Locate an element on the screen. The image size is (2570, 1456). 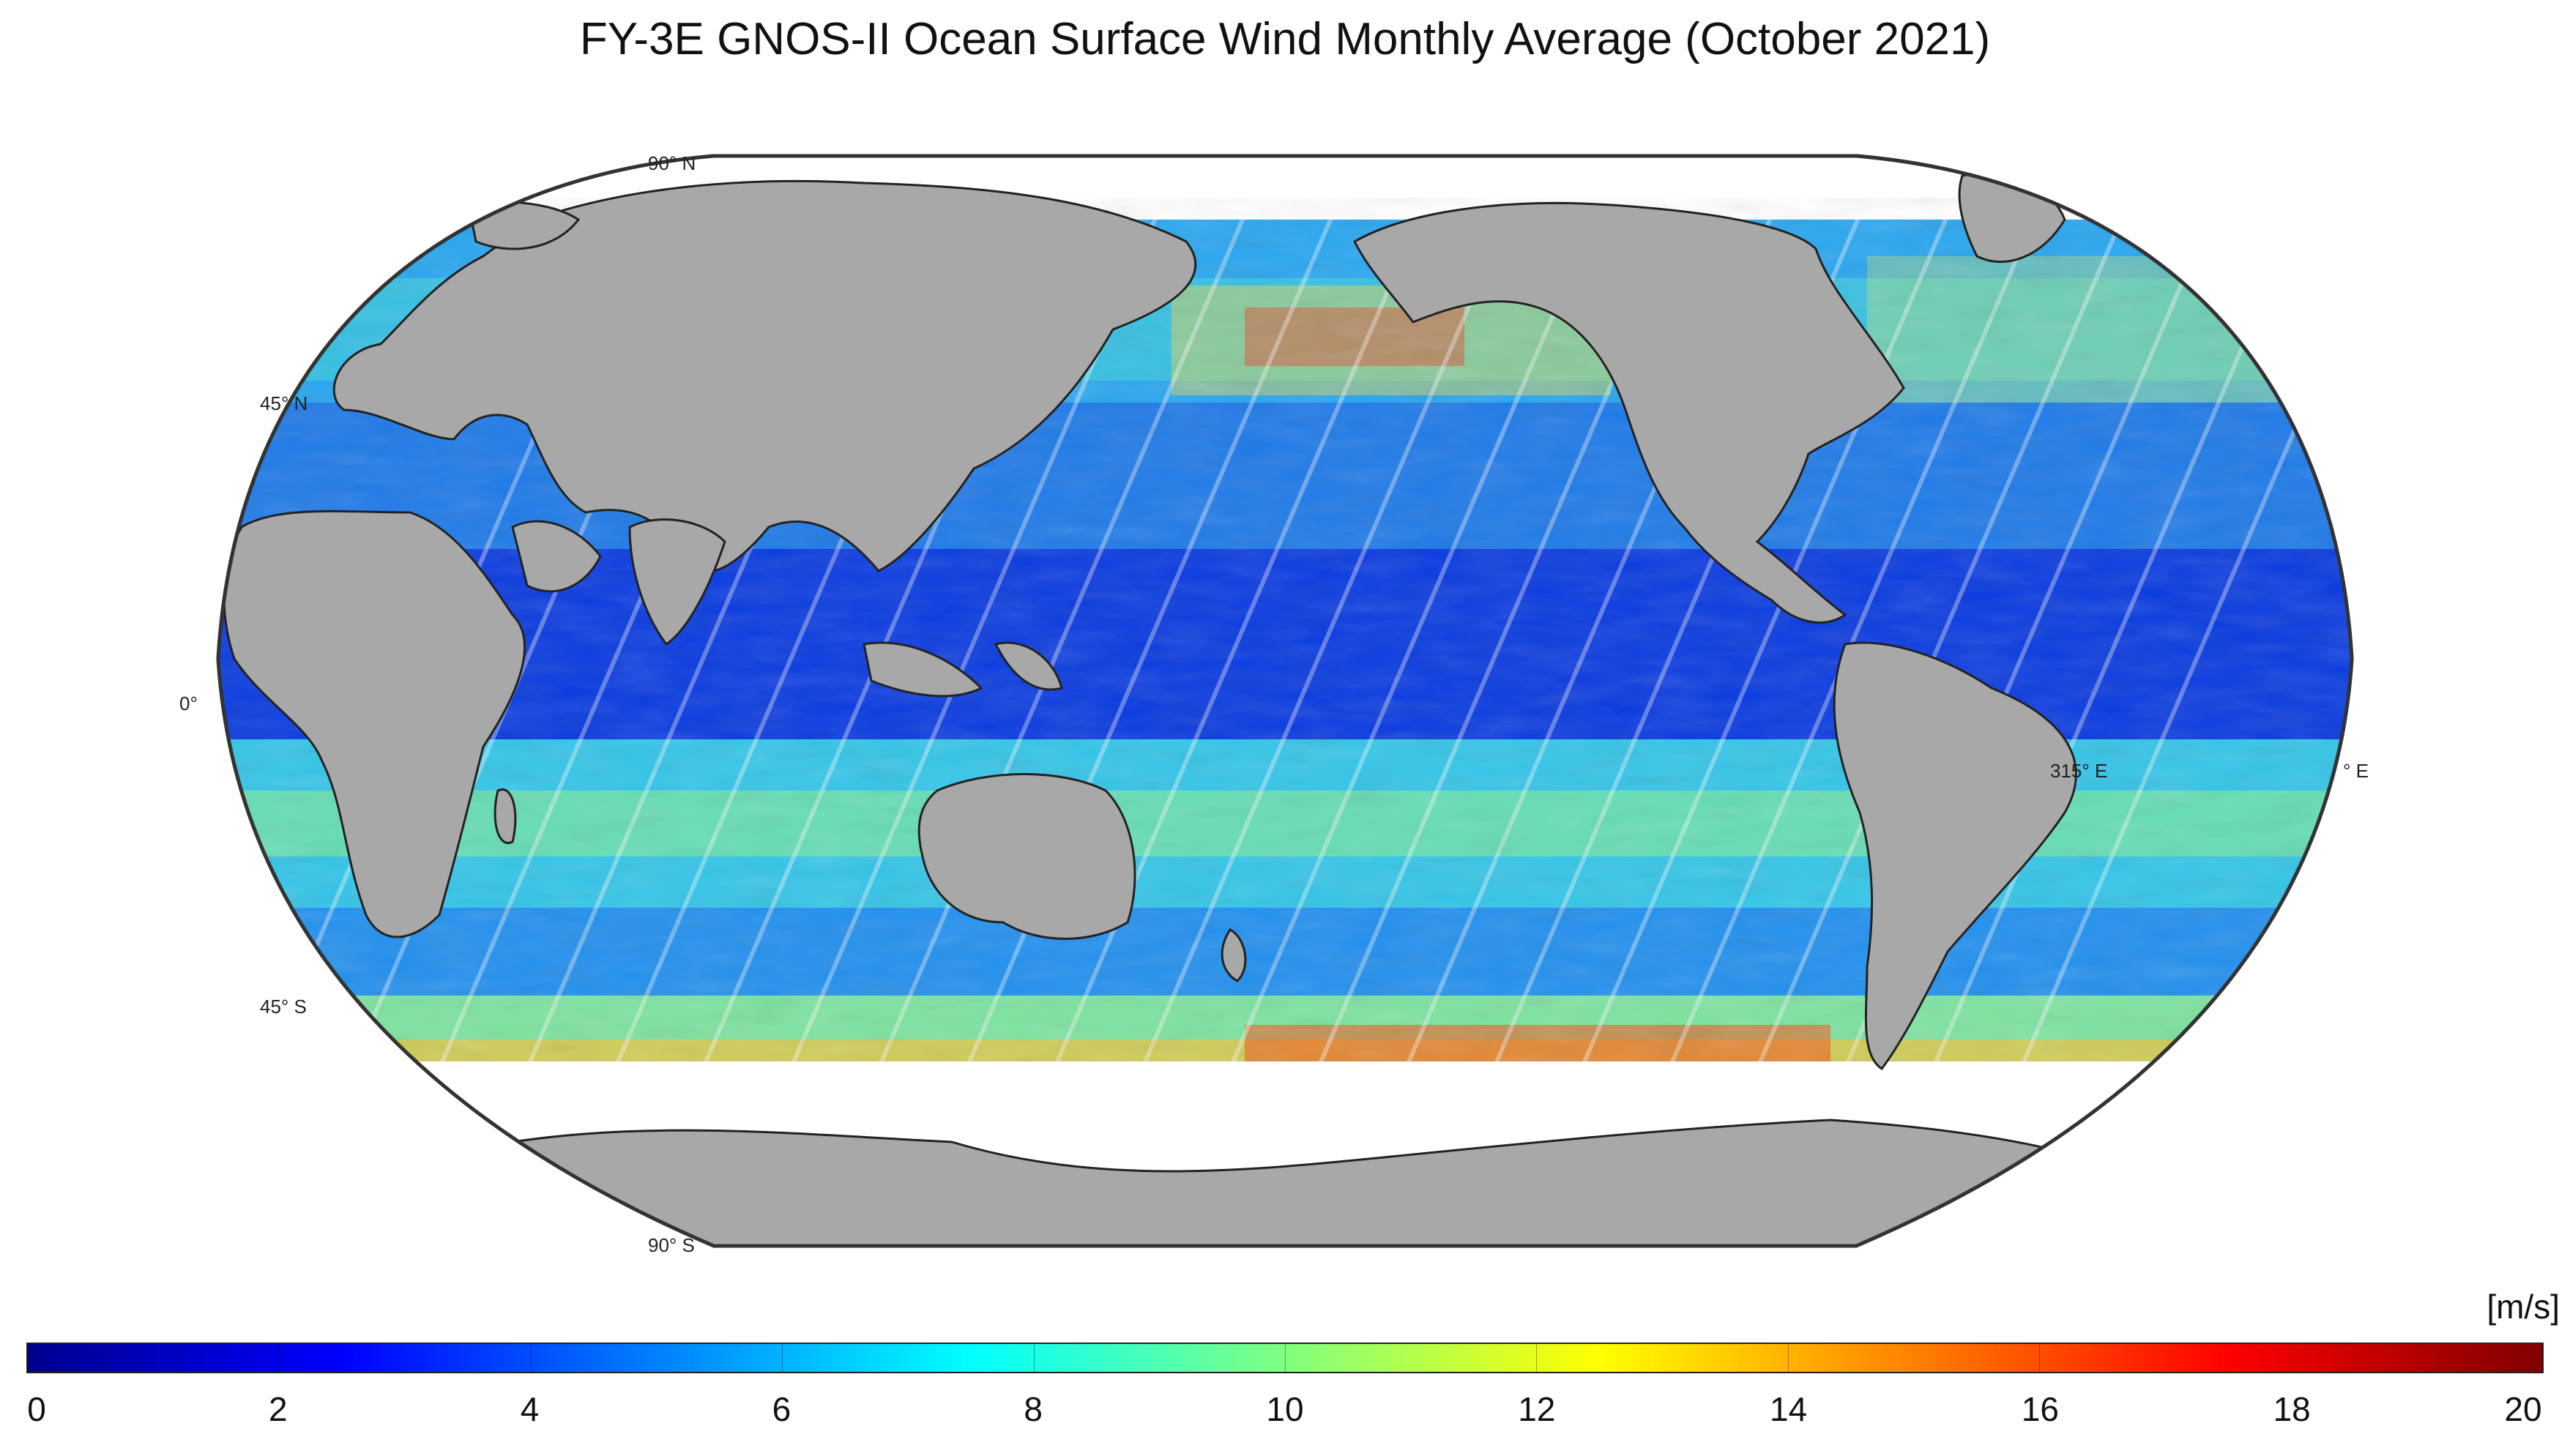
label-lat-90s: 90° S is located at coordinates (671, 1245).